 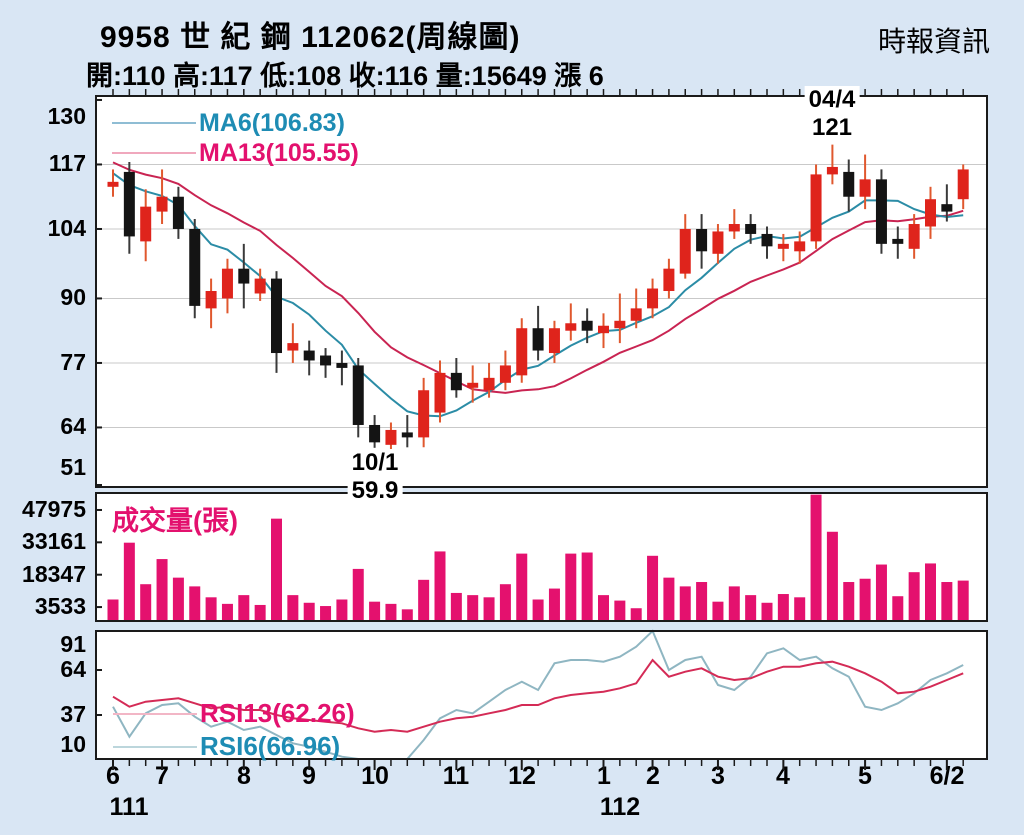 I want to click on rsi-chart-svg, so click(x=541, y=699).